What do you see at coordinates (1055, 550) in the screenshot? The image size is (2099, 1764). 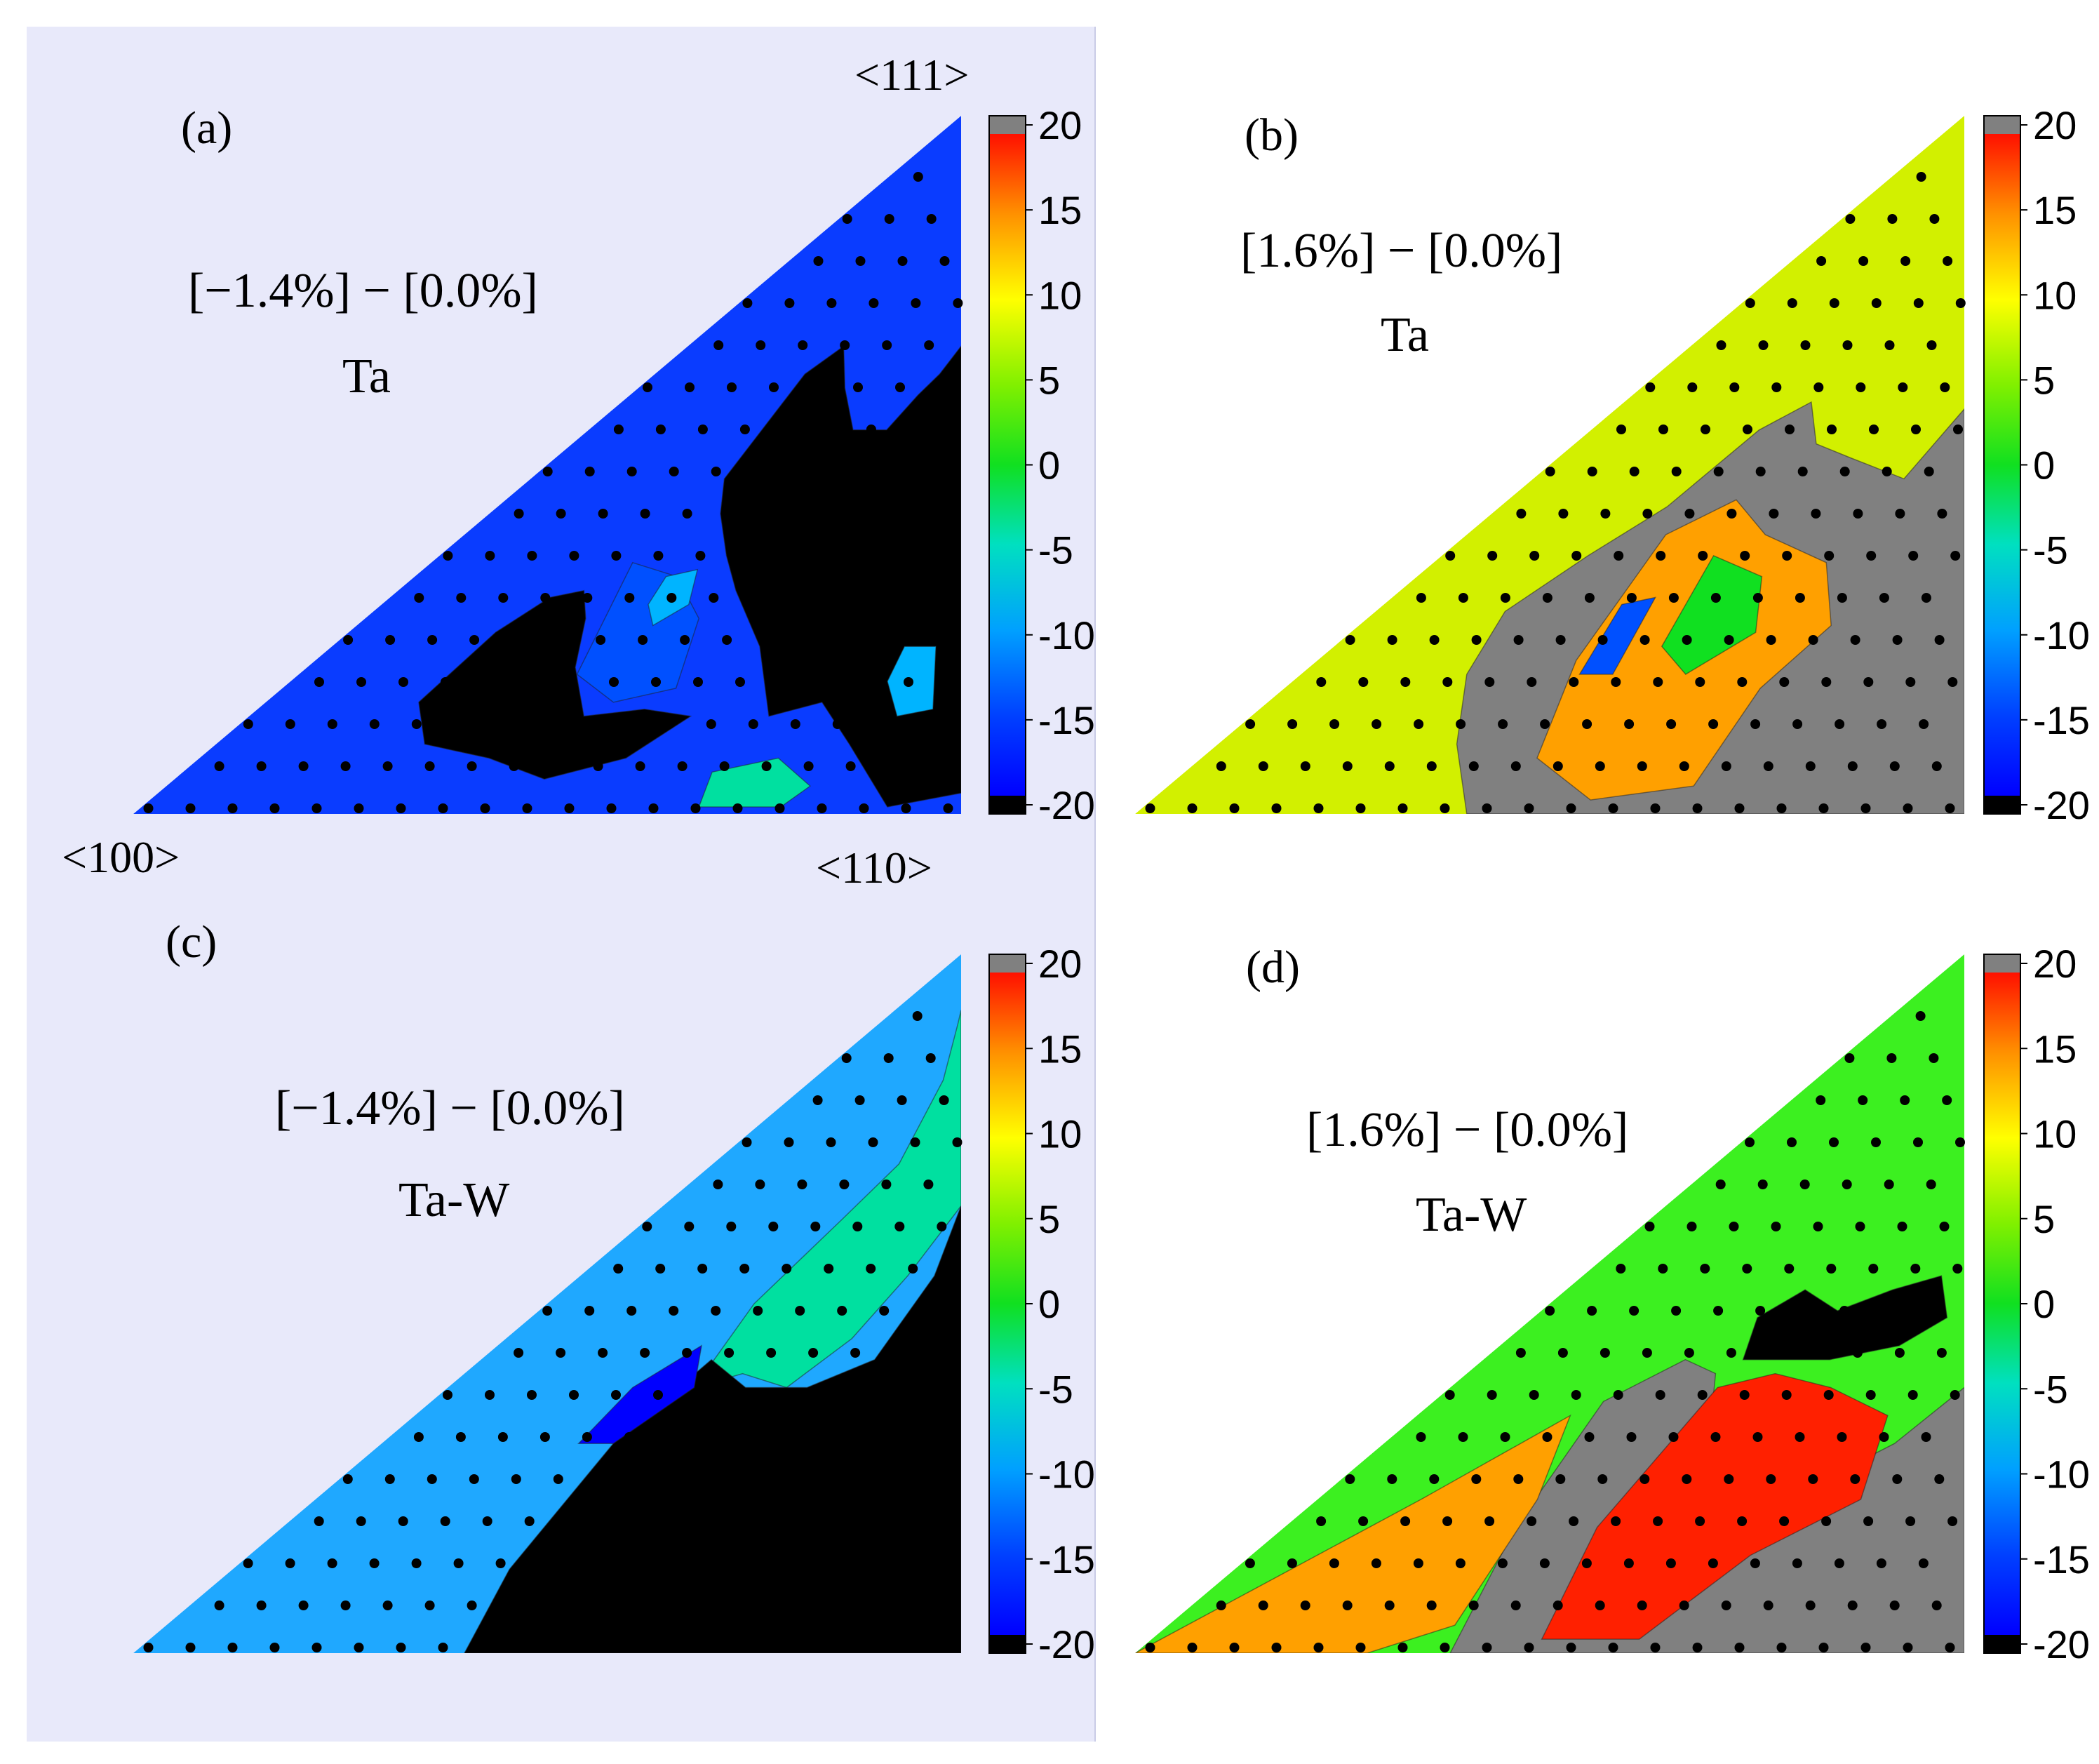 I see `colorbar-tick-label: -5` at bounding box center [1055, 550].